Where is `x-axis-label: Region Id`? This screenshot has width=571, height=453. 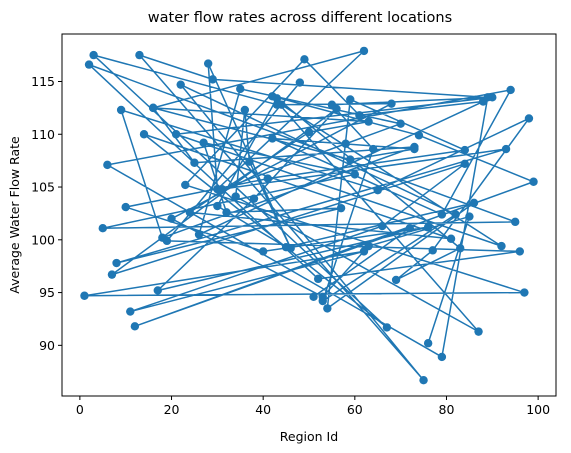
x-axis-label: Region Id is located at coordinates (309, 436).